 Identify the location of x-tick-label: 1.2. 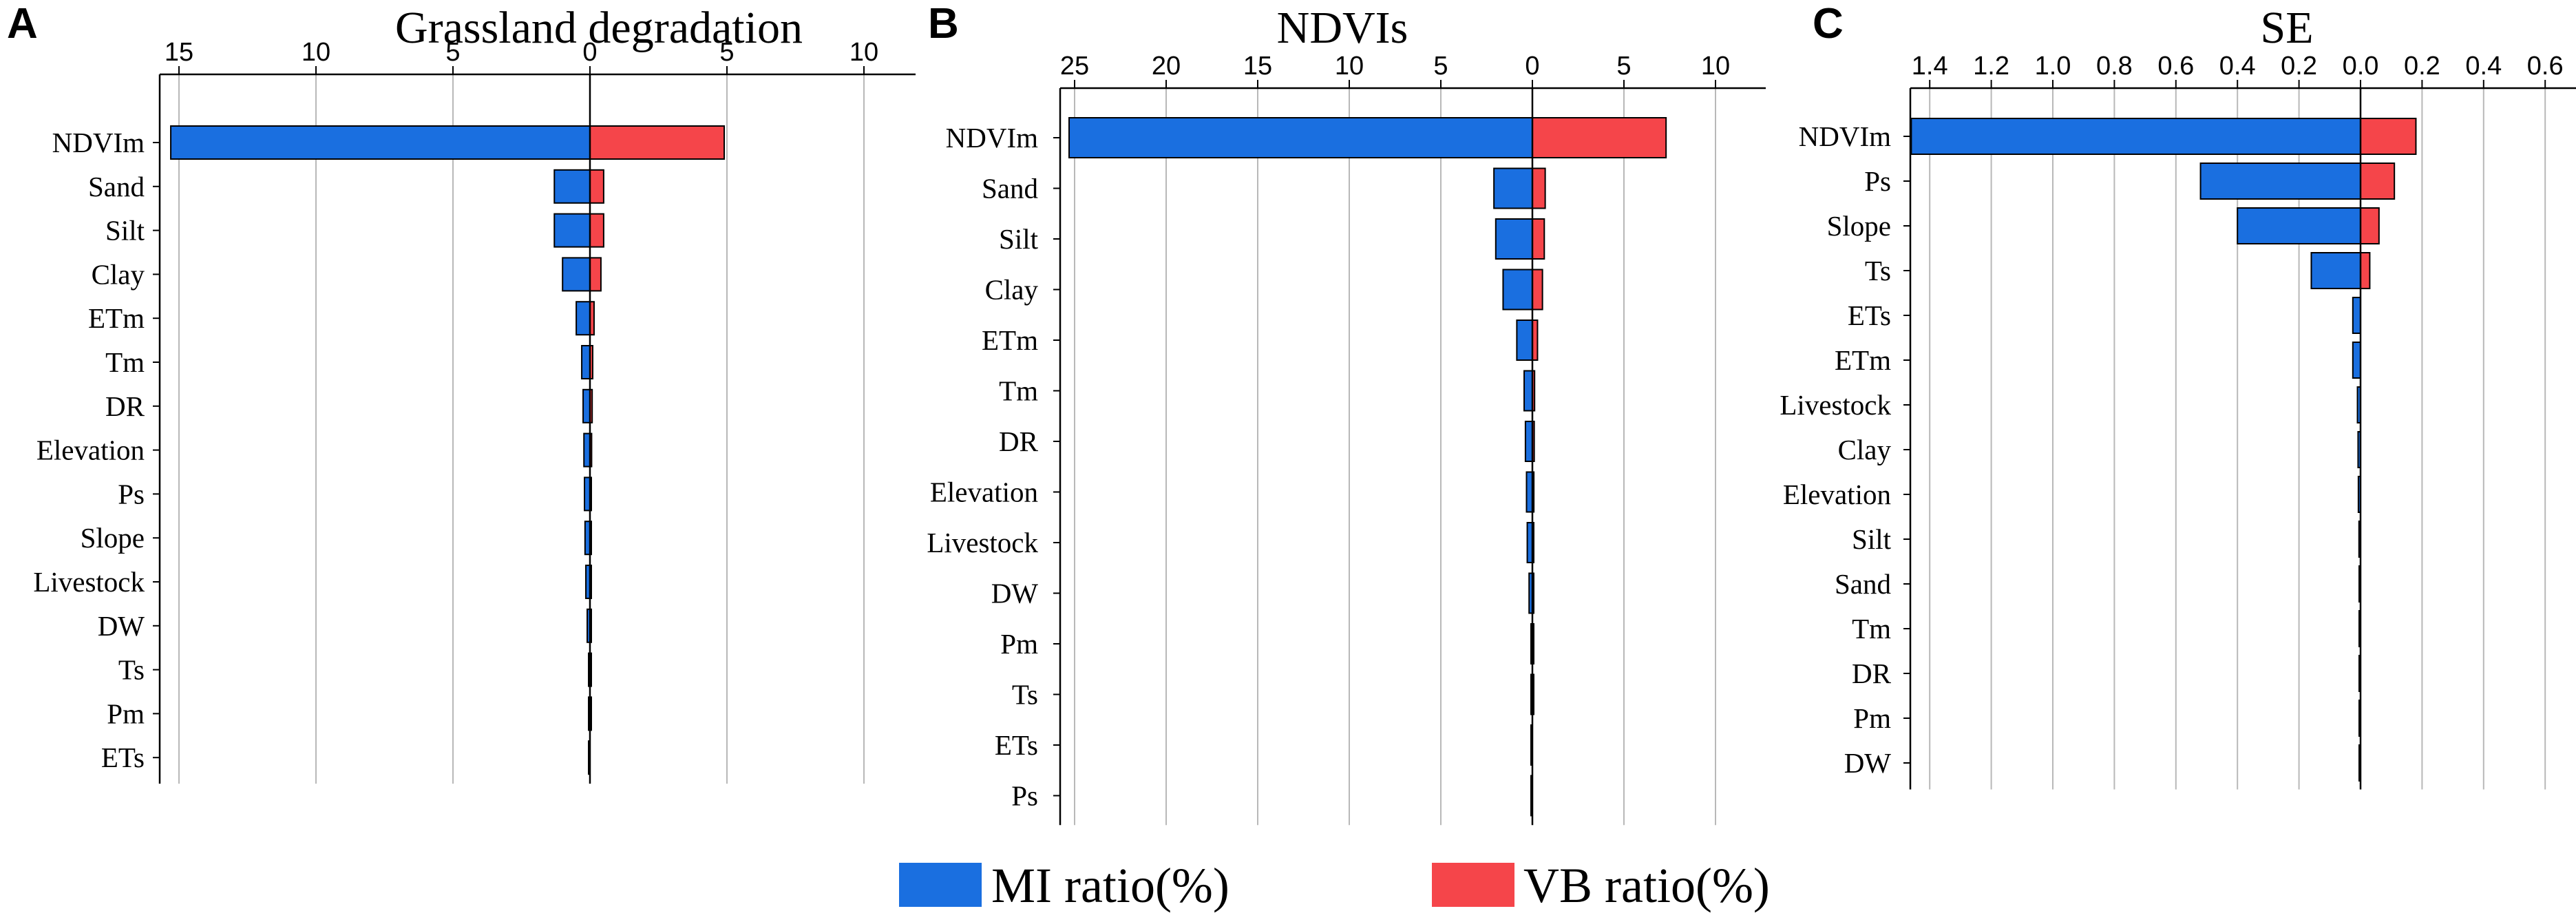
(1991, 66).